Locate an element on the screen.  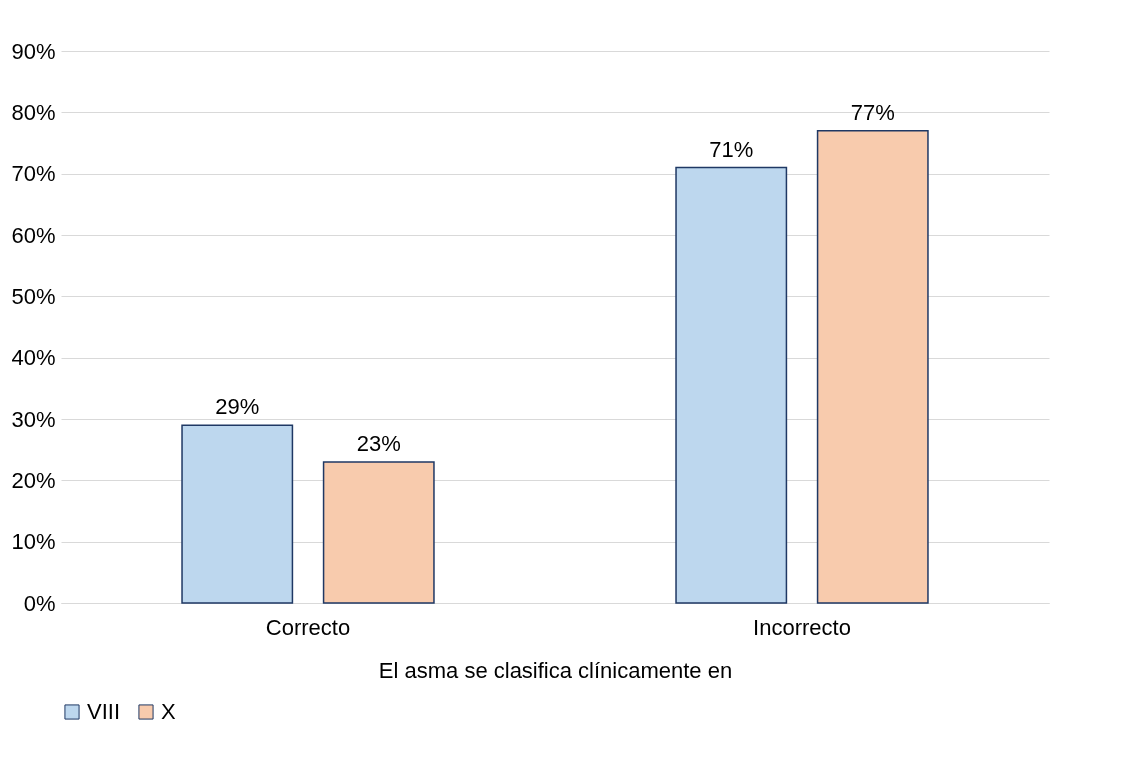
x-axis-title: El asma se clasifica clínicamente en is located at coordinates (555, 670).